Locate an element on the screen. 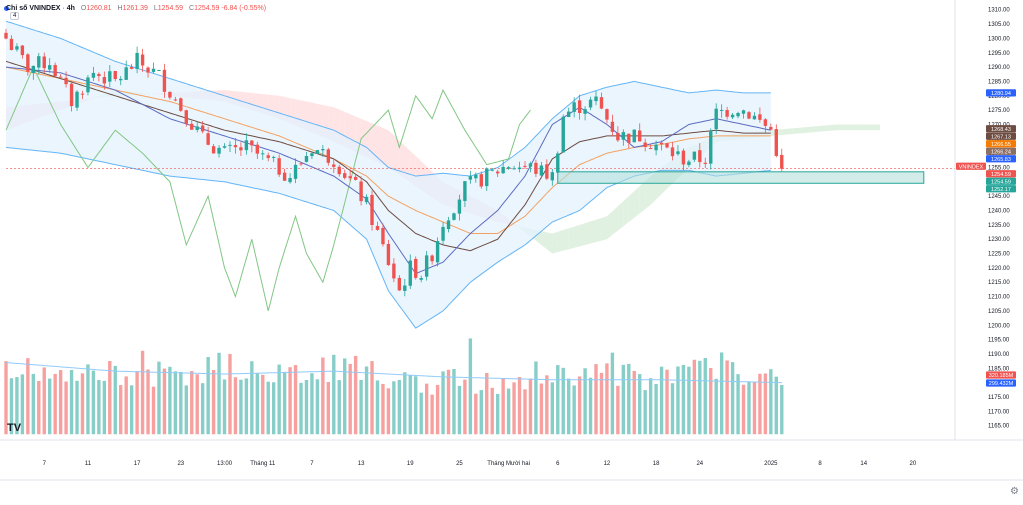 This screenshot has height=505, width=1023. symbol-name: Chỉ số VNINDEX is located at coordinates (33, 8).